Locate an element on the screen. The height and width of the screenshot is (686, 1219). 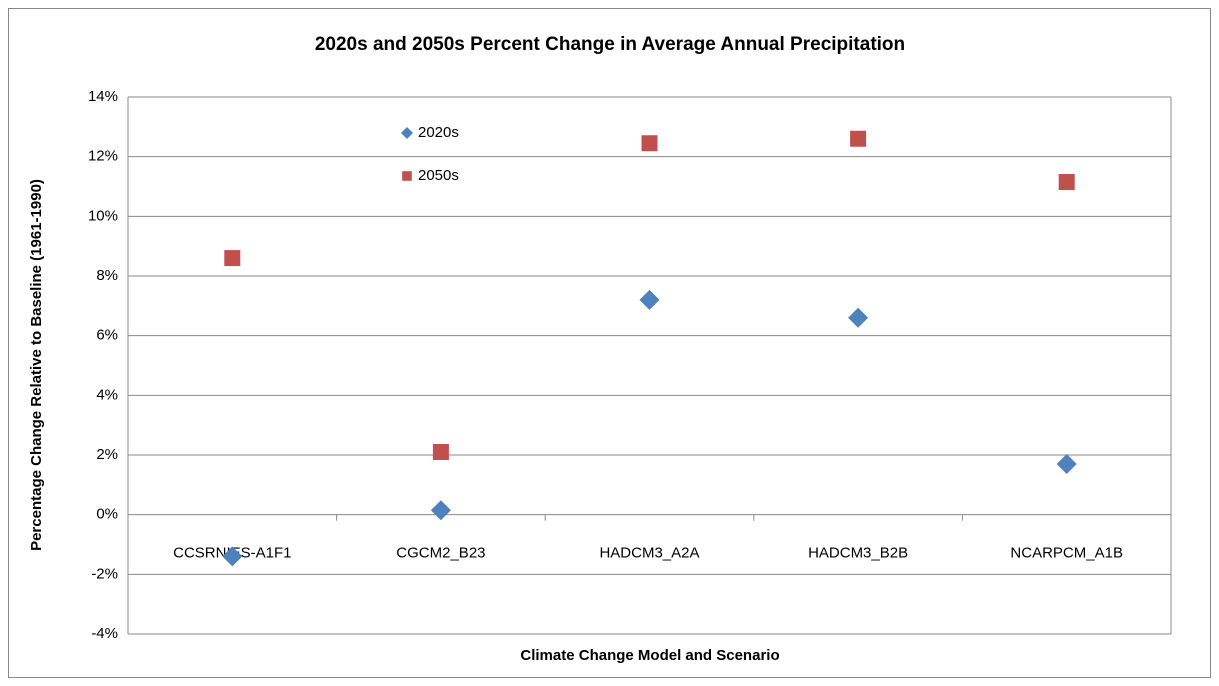
x-tick-label: HADCM3_B2B is located at coordinates (858, 553).